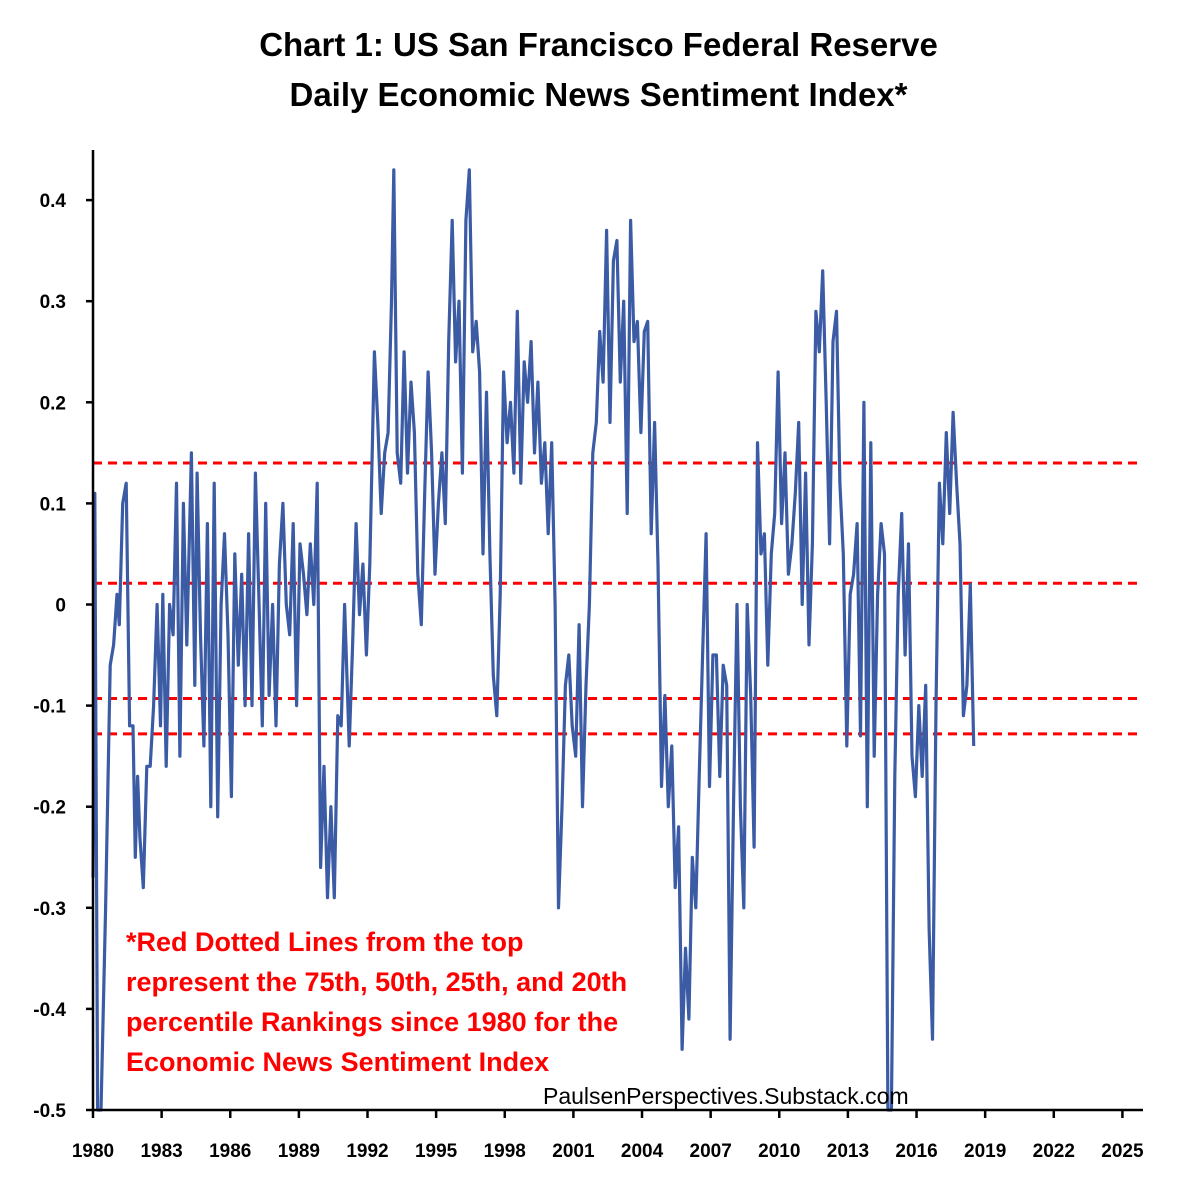 Image resolution: width=1197 pixels, height=1179 pixels. Describe the element at coordinates (53, 504) in the screenshot. I see `y-tick-label: 0.1` at that location.